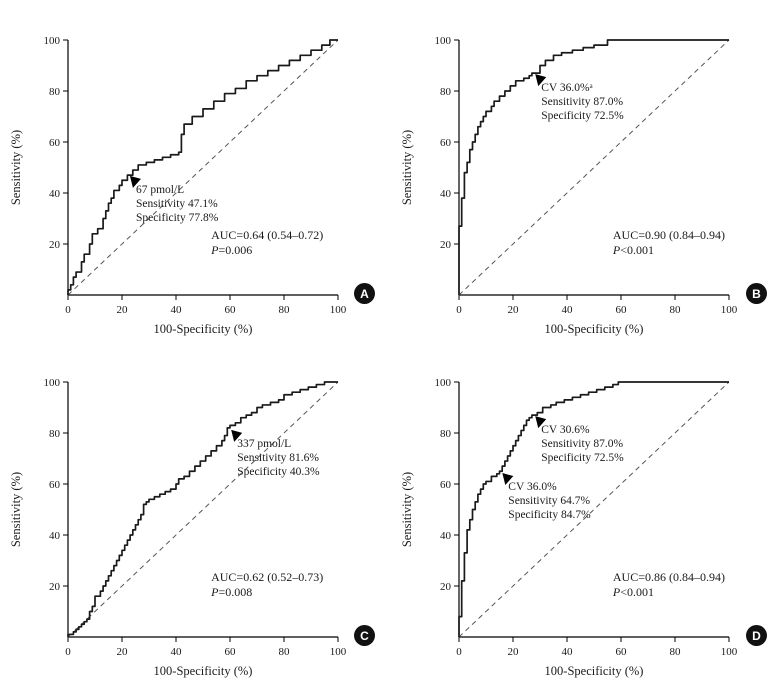 This screenshot has height=684, width=783. What do you see at coordinates (235, 250) in the screenshot?
I see `p-value: =0.006` at bounding box center [235, 250].